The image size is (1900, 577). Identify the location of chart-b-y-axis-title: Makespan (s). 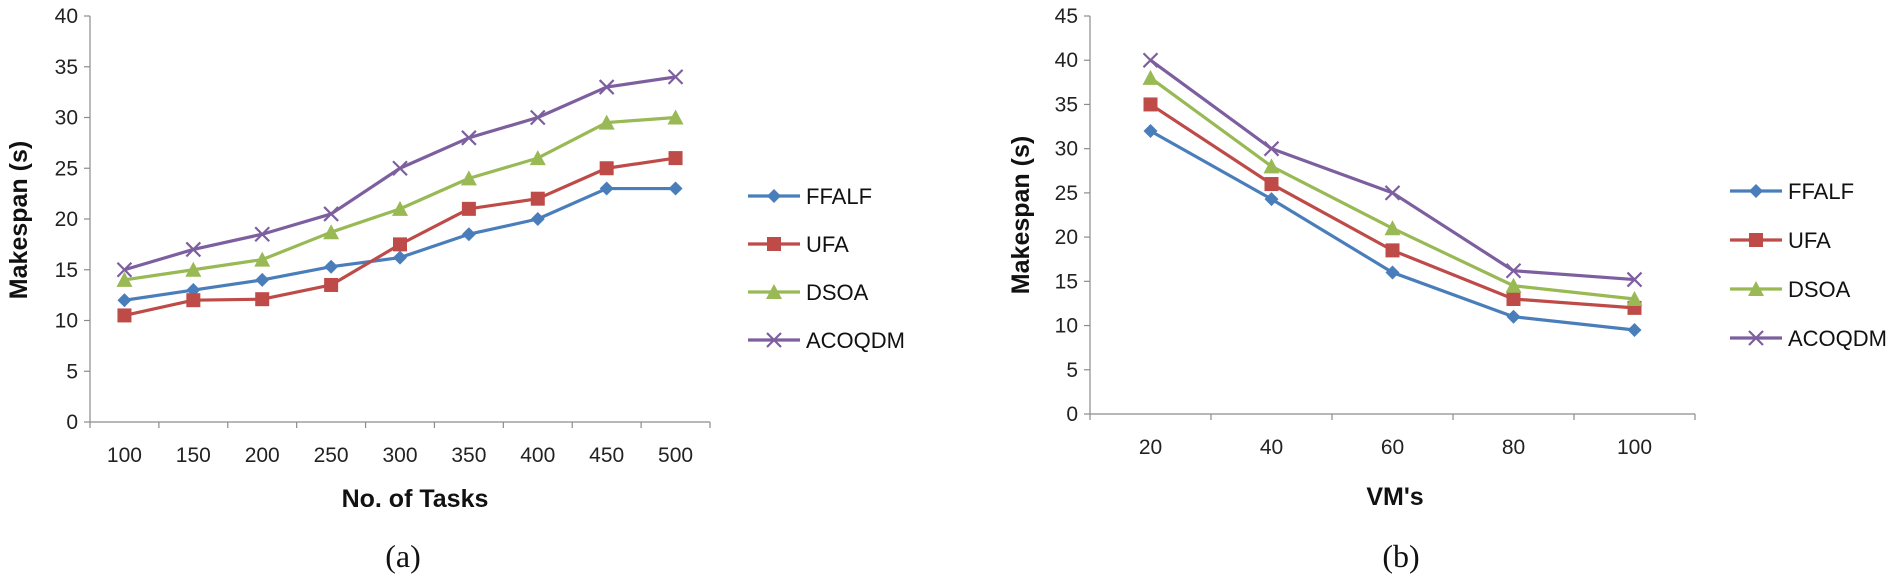
(1021, 215).